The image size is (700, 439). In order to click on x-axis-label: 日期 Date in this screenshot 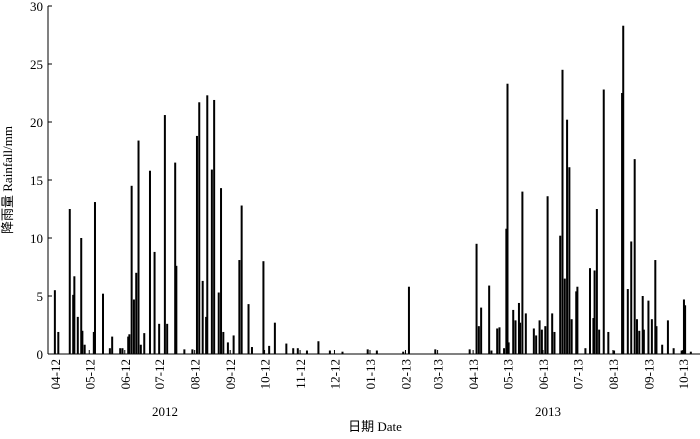, I will do `click(375, 426)`.